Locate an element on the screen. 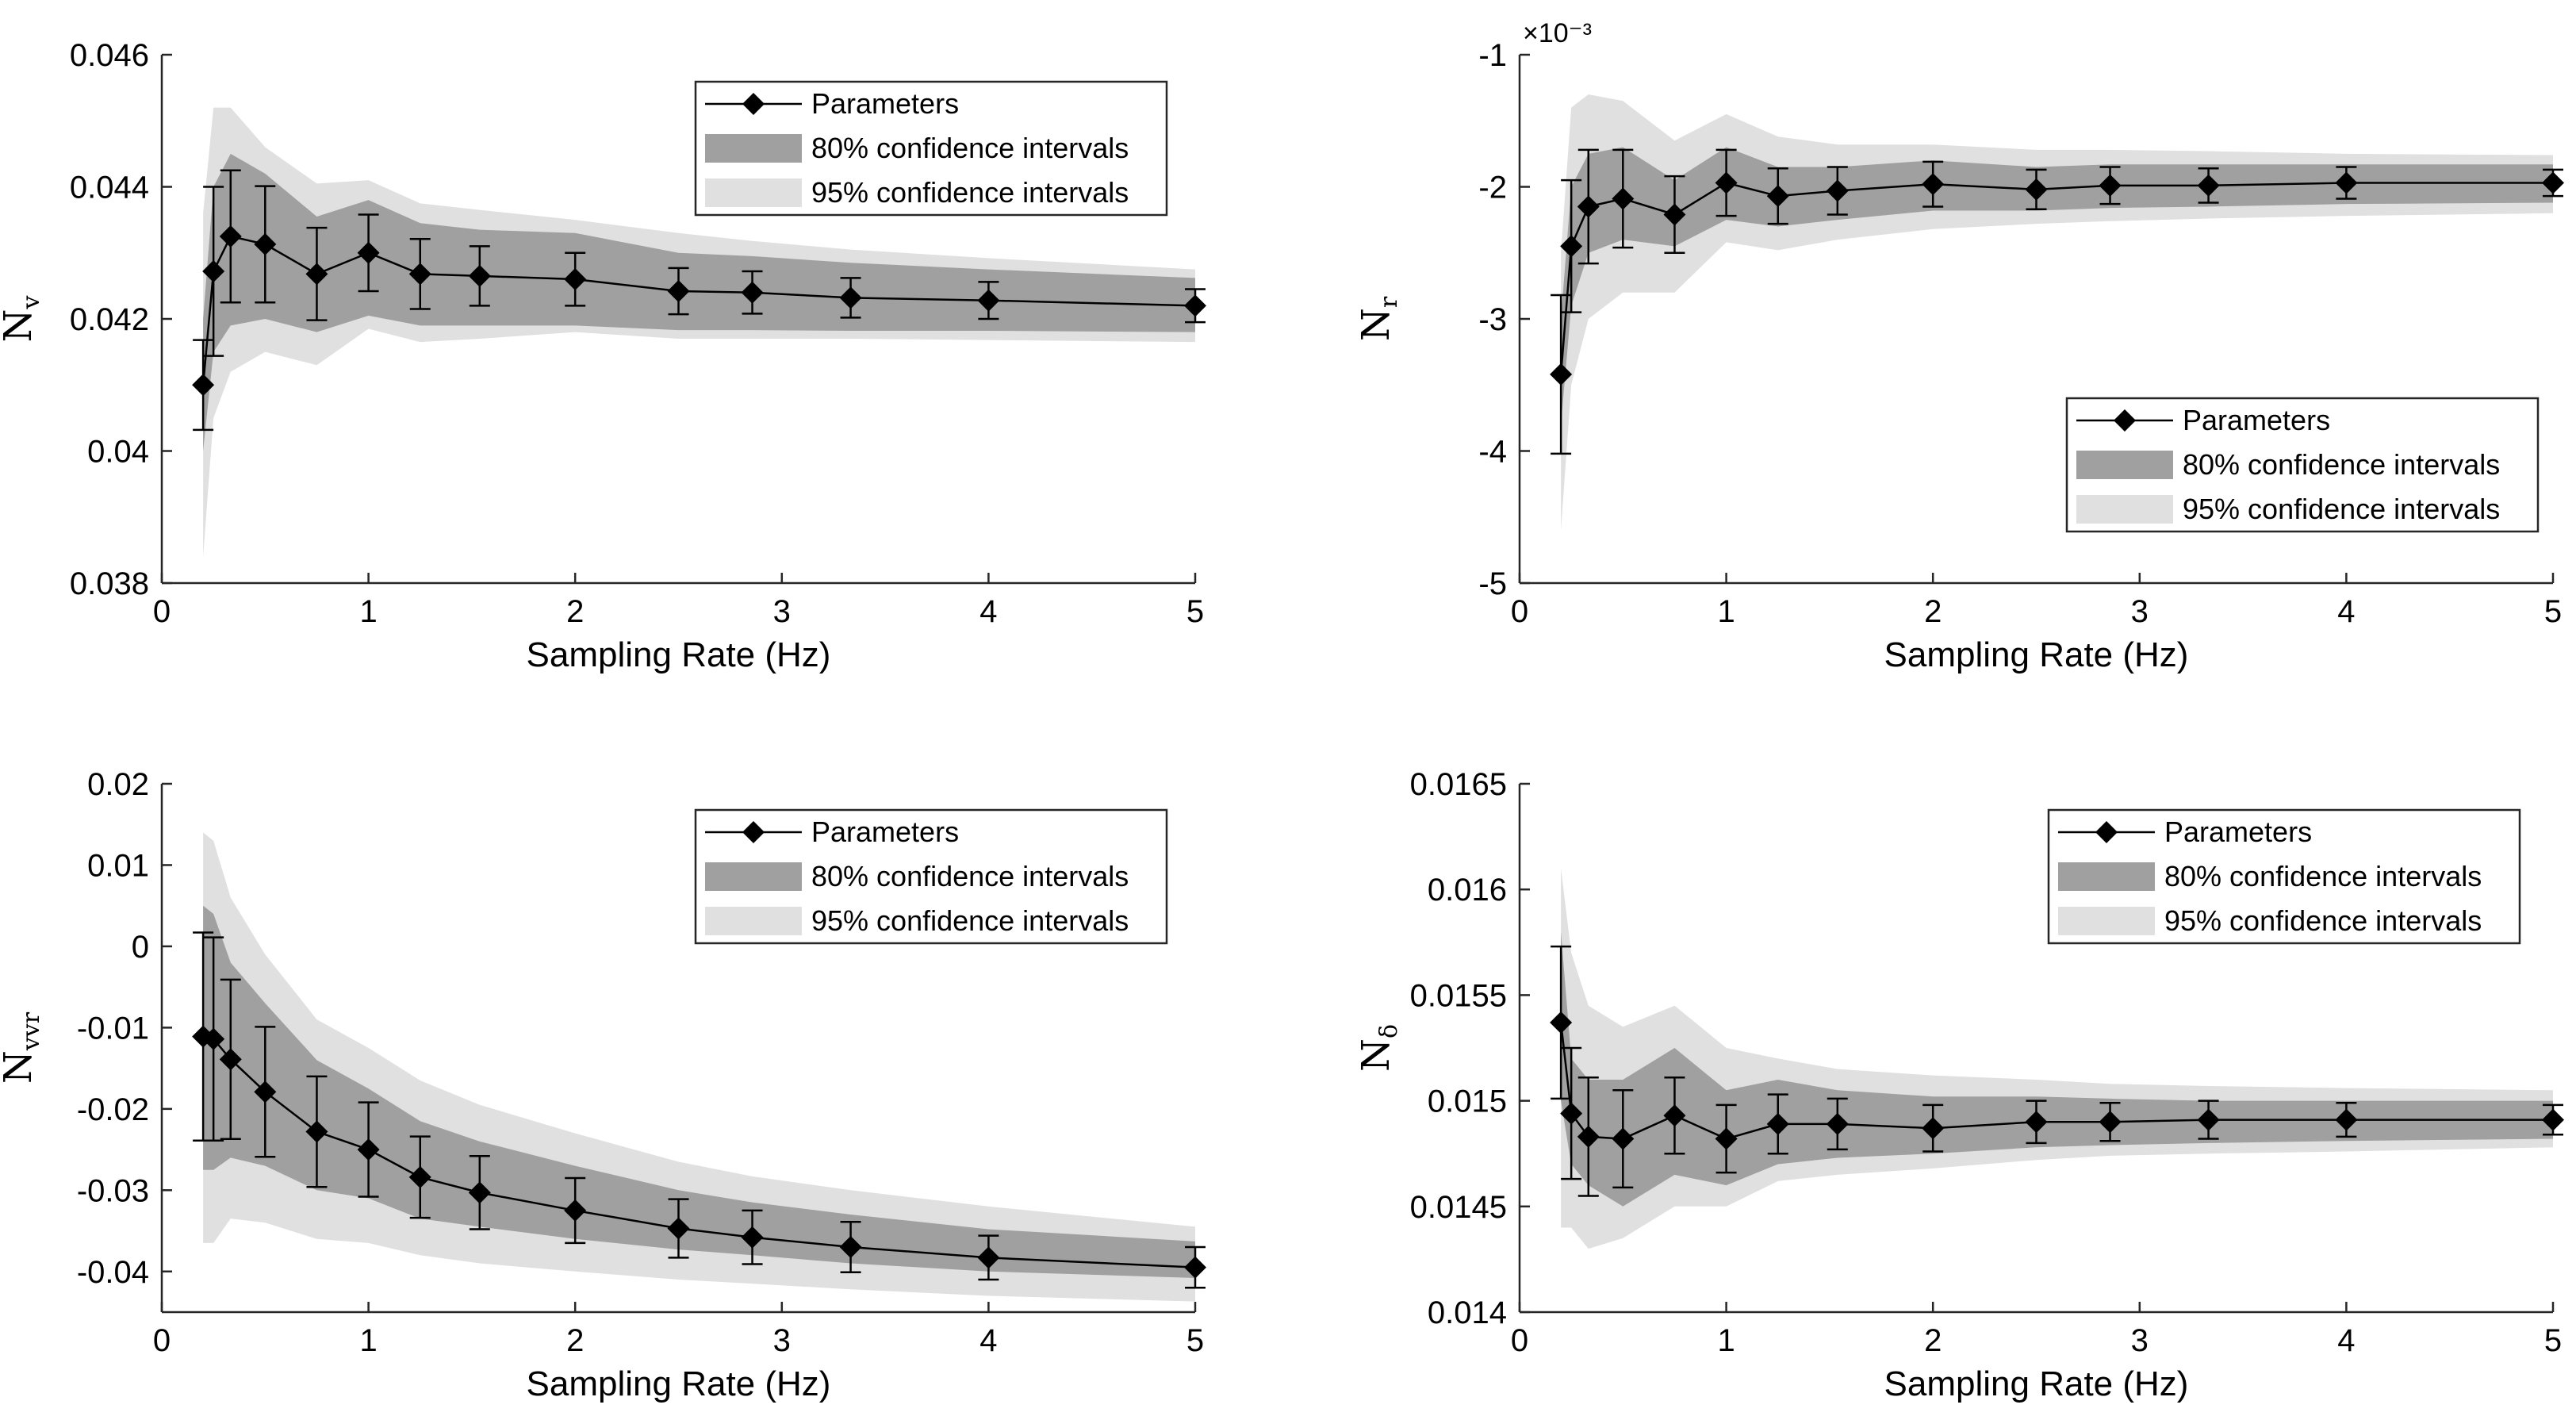 The width and height of the screenshot is (2576, 1420). y-axis-title-sub: δ is located at coordinates (1389, 1031).